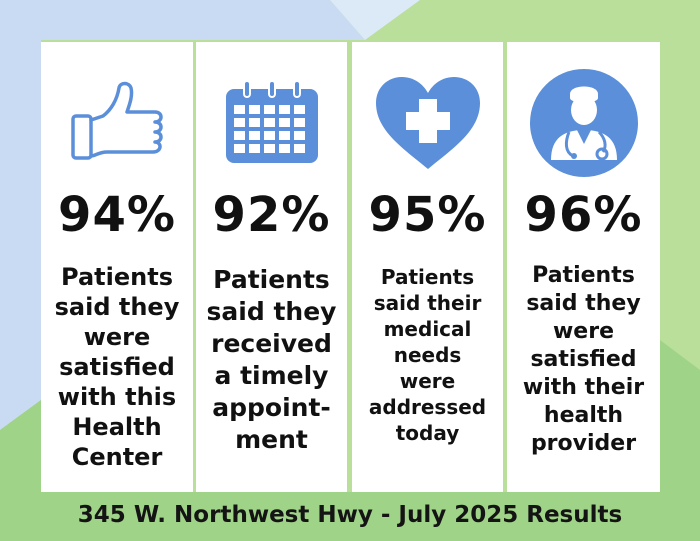 Image resolution: width=700 pixels, height=541 pixels. I want to click on description-line: said their, so click(427, 303).